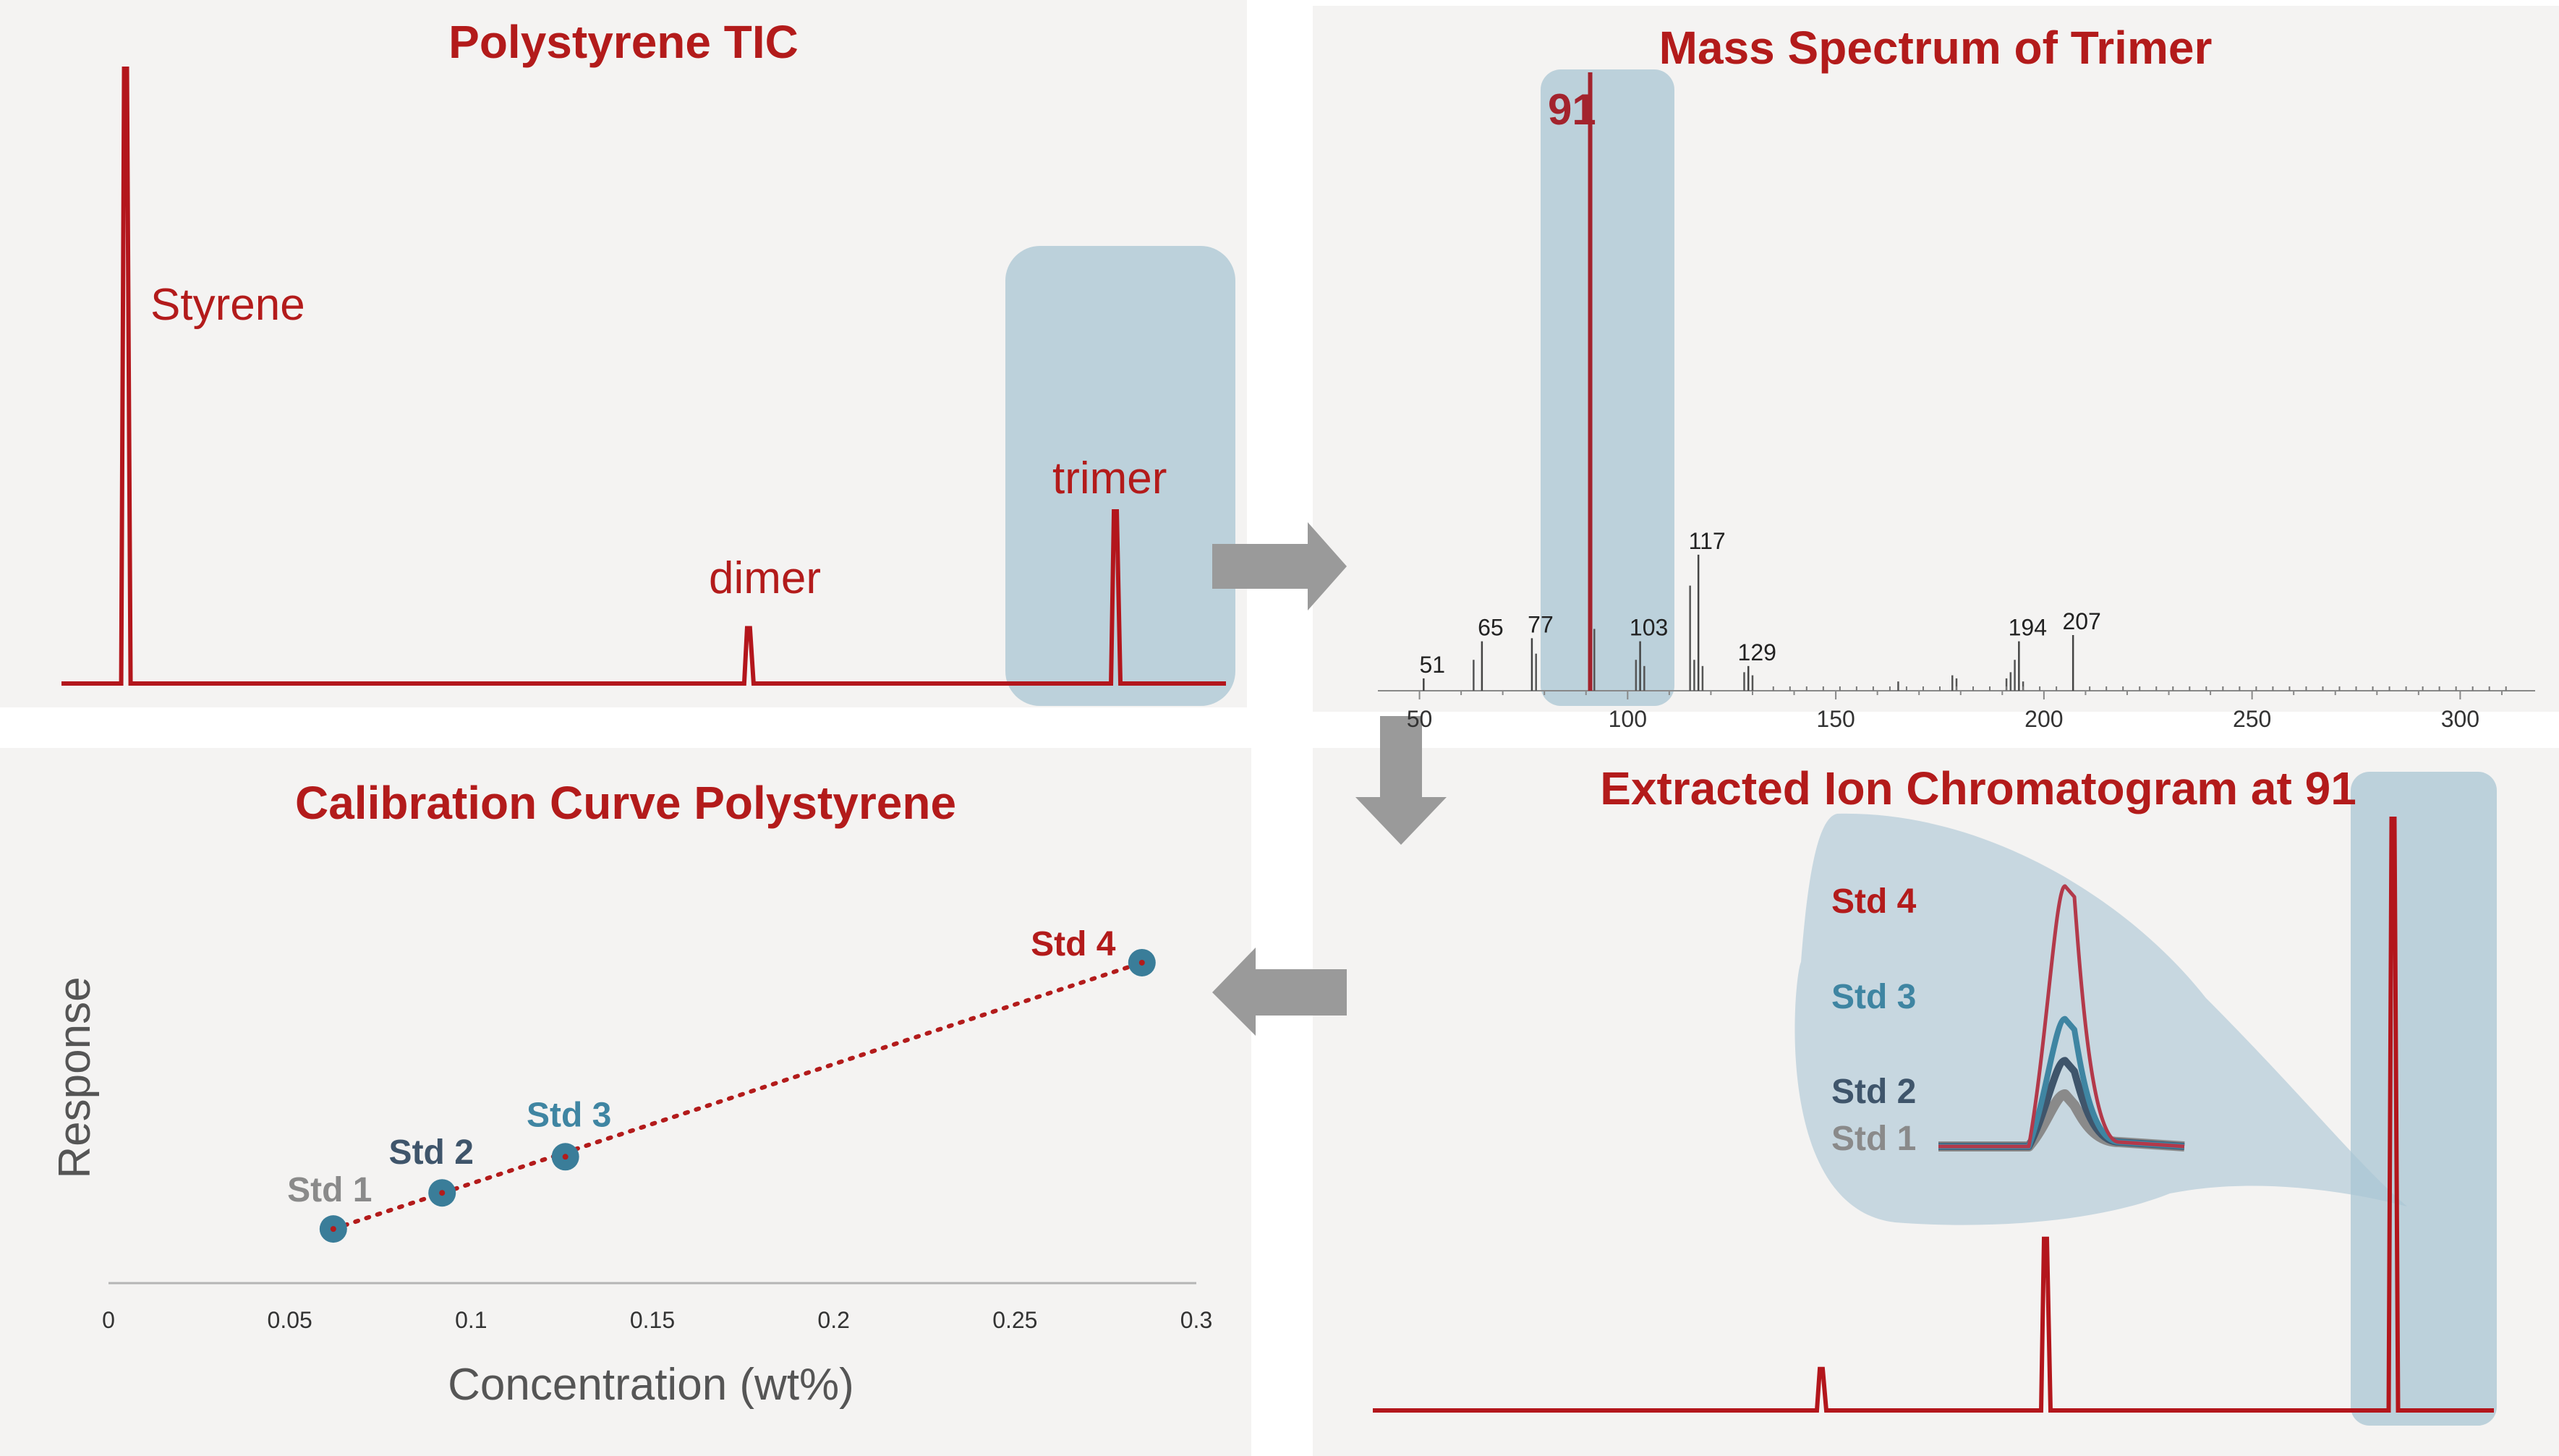  I want to click on arrow-left-icon, so click(1279, 992).